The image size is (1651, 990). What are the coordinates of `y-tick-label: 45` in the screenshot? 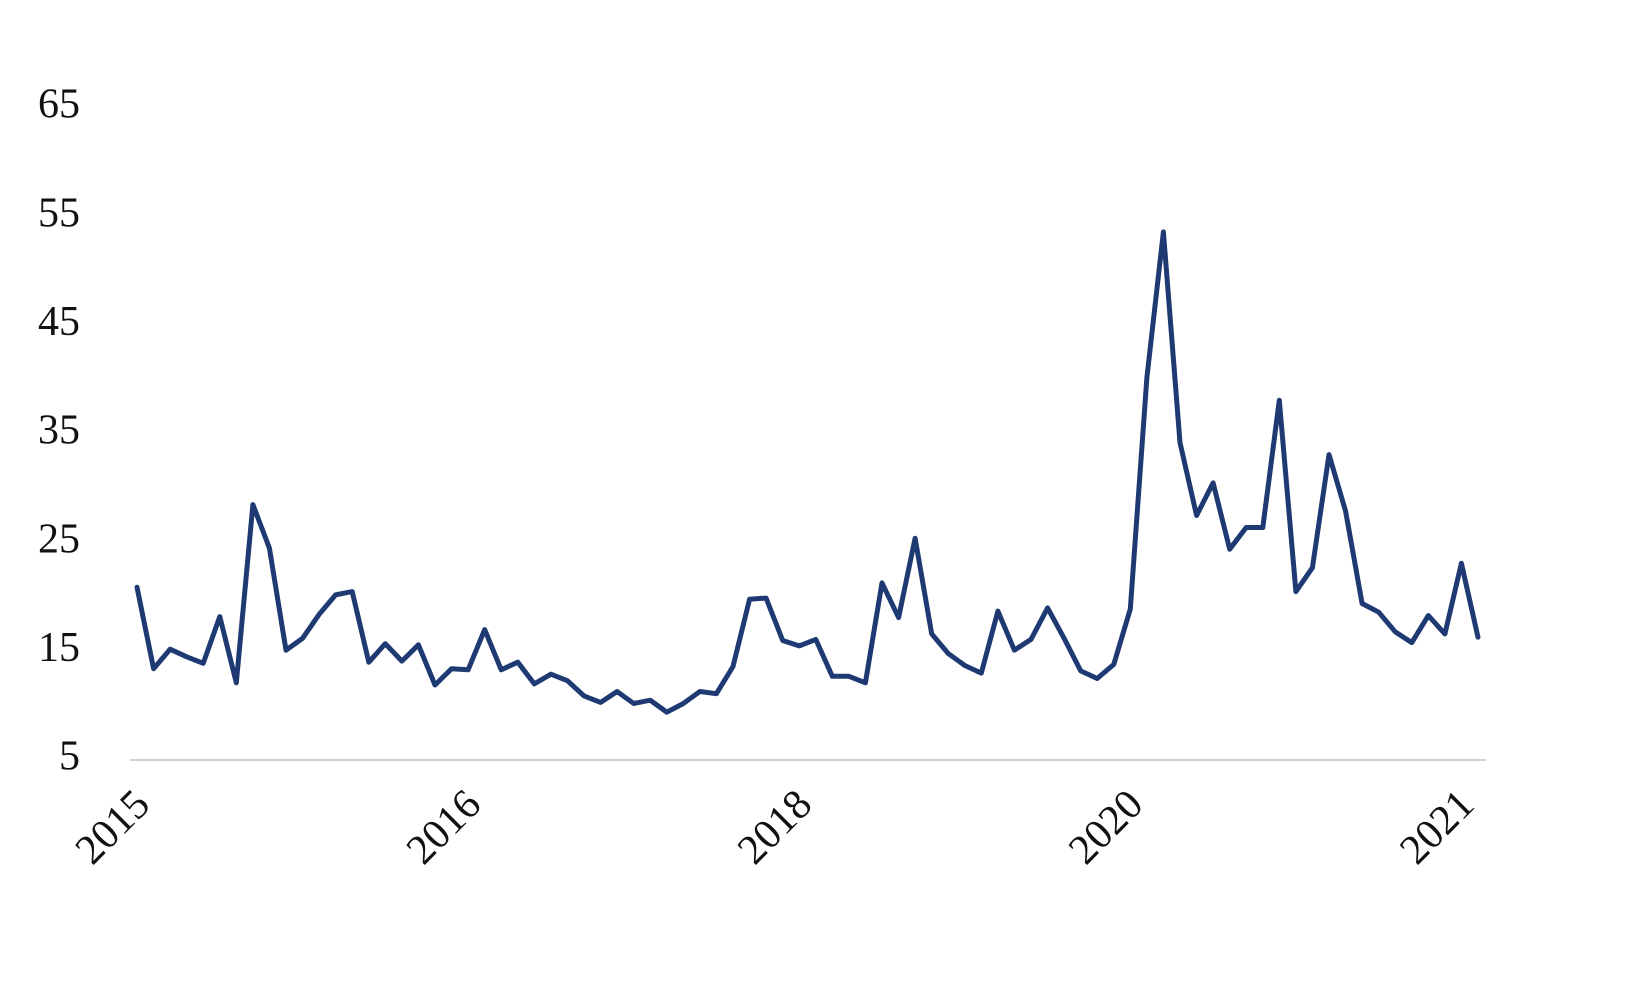 It's located at (59, 322).